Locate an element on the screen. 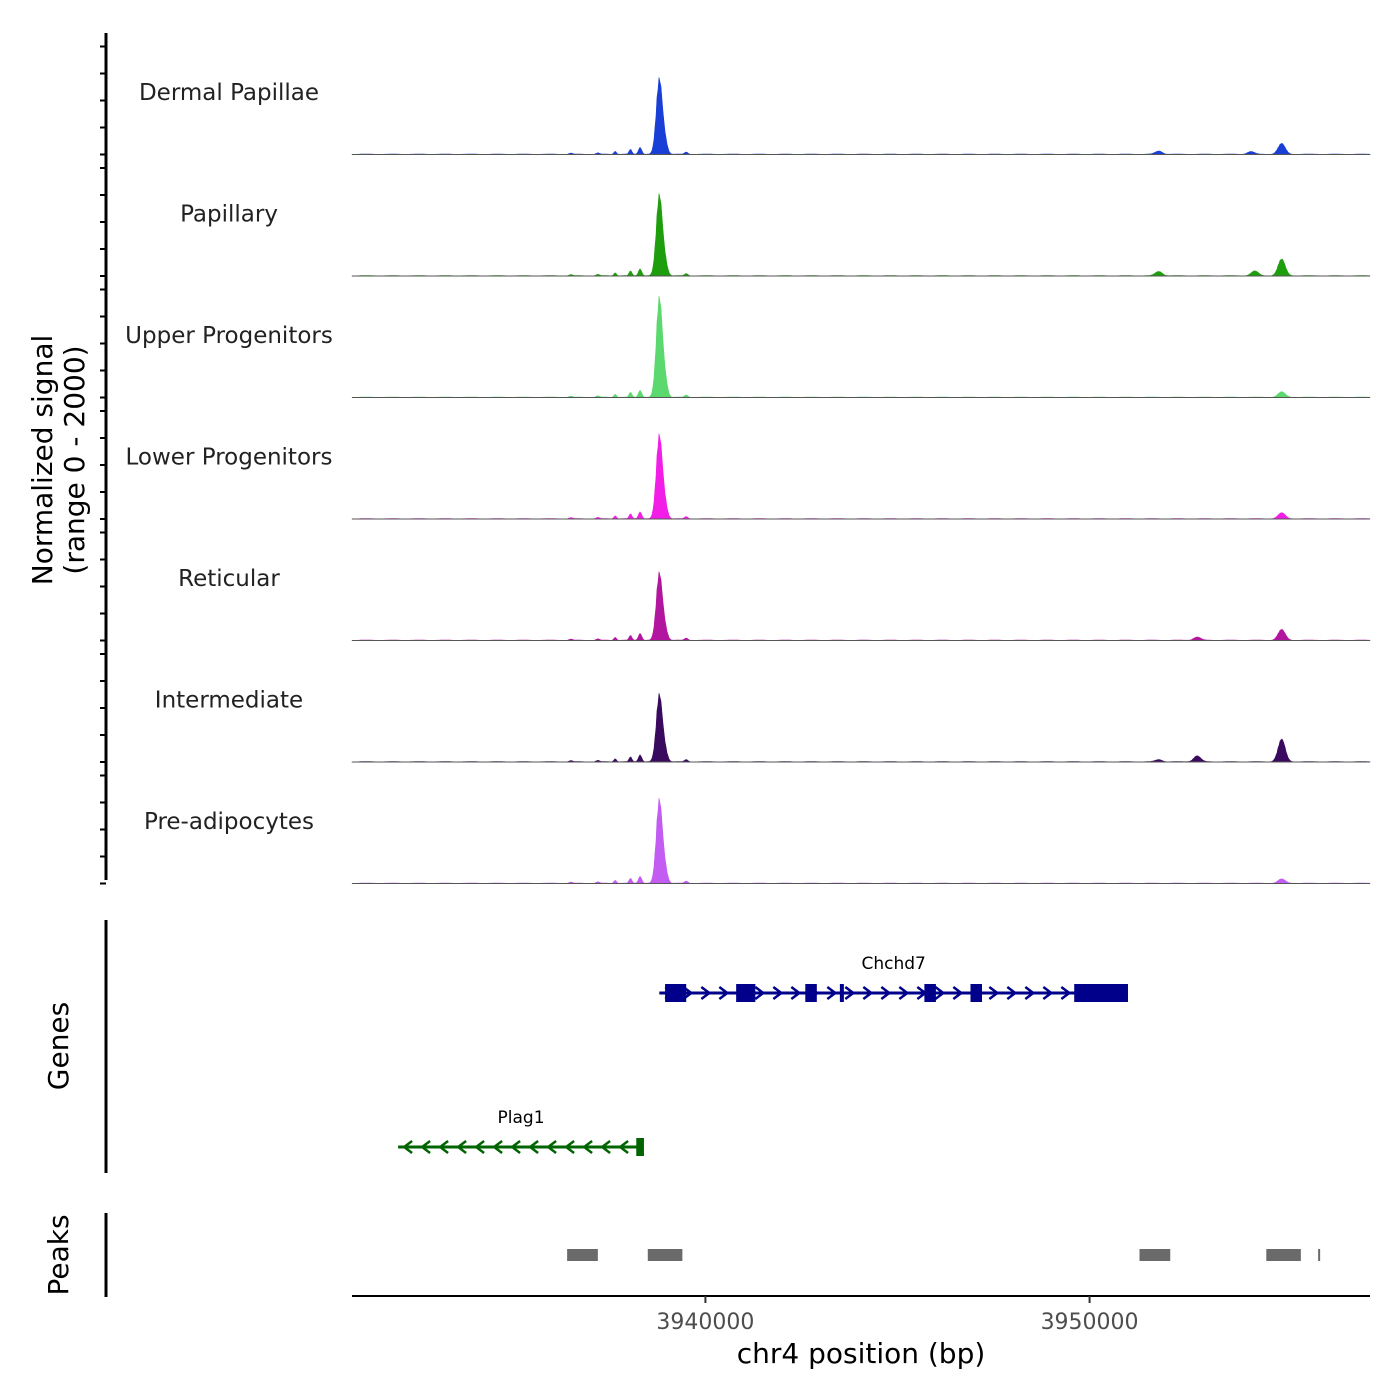  coverage-track: Intermediate is located at coordinates (763, 725).